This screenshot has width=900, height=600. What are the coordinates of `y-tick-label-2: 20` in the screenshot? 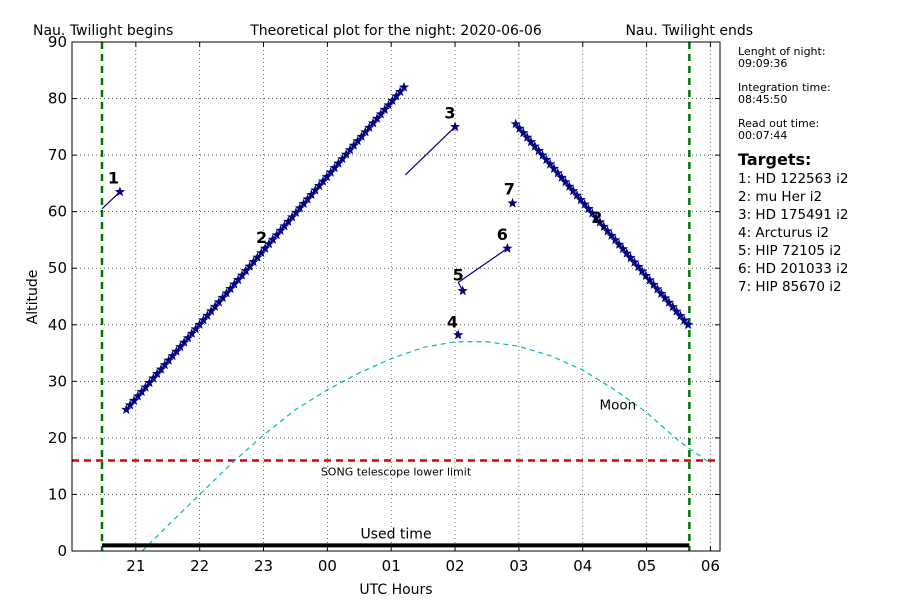 It's located at (57, 438).